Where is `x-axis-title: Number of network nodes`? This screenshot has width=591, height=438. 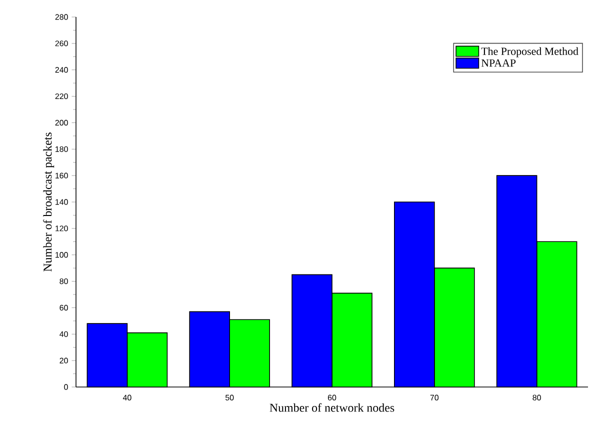 x-axis-title: Number of network nodes is located at coordinates (332, 407).